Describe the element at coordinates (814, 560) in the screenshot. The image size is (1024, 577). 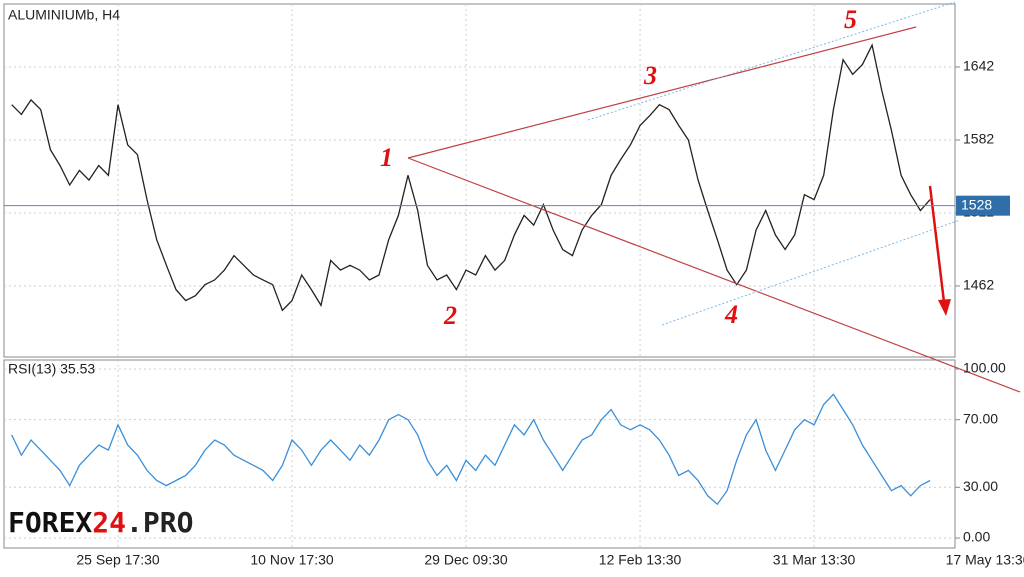
I see `x-tick-label: 31 Mar 13:30` at that location.